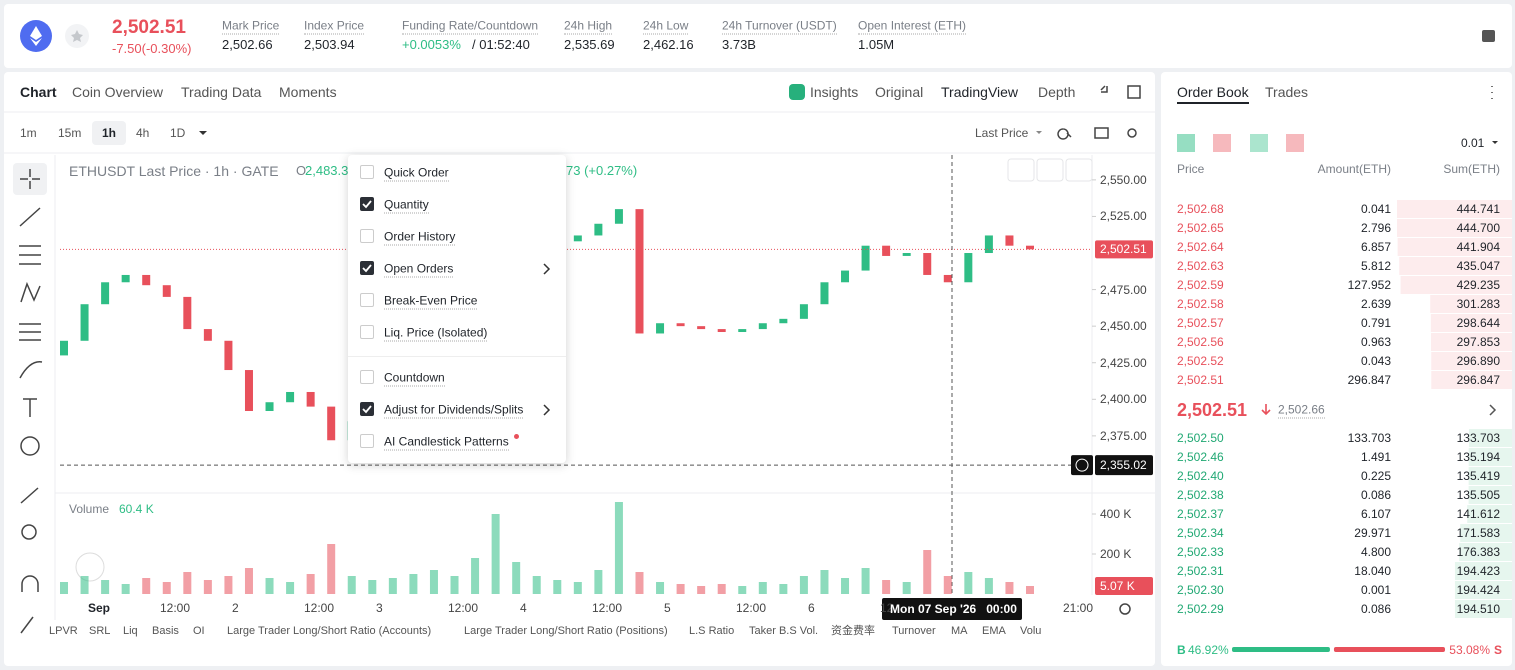 The height and width of the screenshot is (670, 1515). I want to click on interval: 1m, so click(28, 133).